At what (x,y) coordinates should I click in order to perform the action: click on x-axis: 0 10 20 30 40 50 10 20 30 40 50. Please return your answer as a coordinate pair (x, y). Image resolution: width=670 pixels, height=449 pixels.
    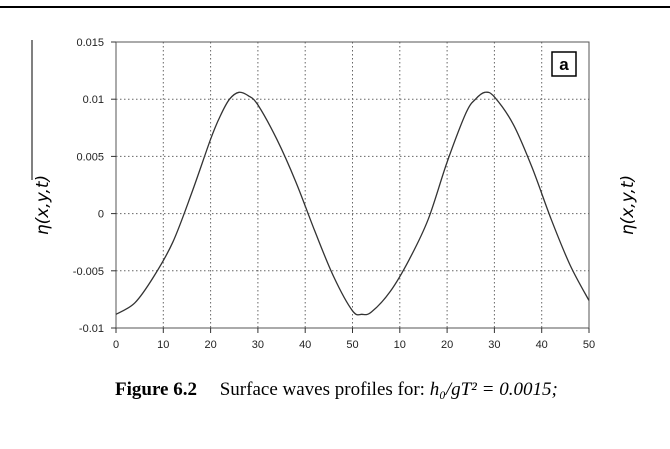
    Looking at the image, I should click on (354, 339).